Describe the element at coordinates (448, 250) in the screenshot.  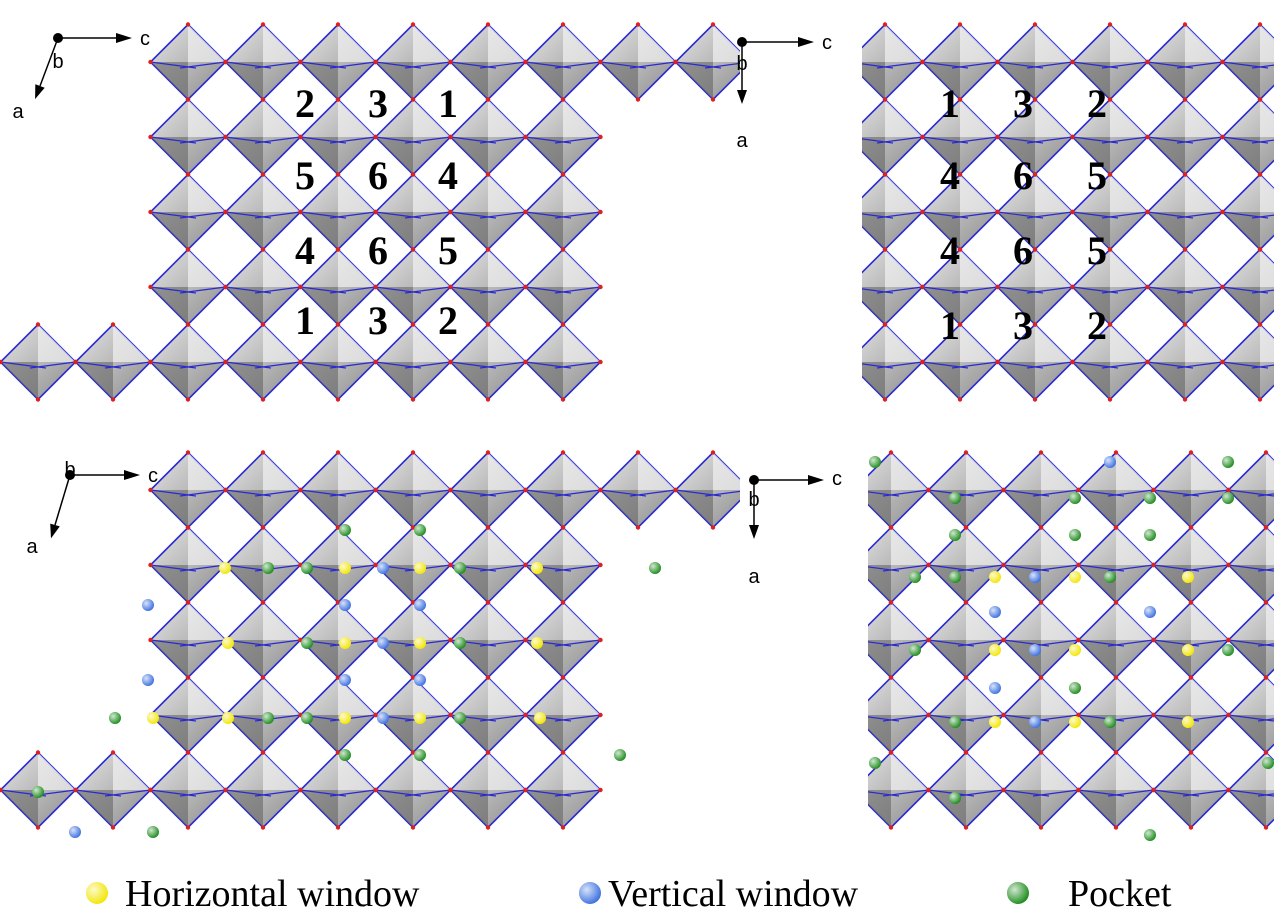
I see `site-label: 5` at that location.